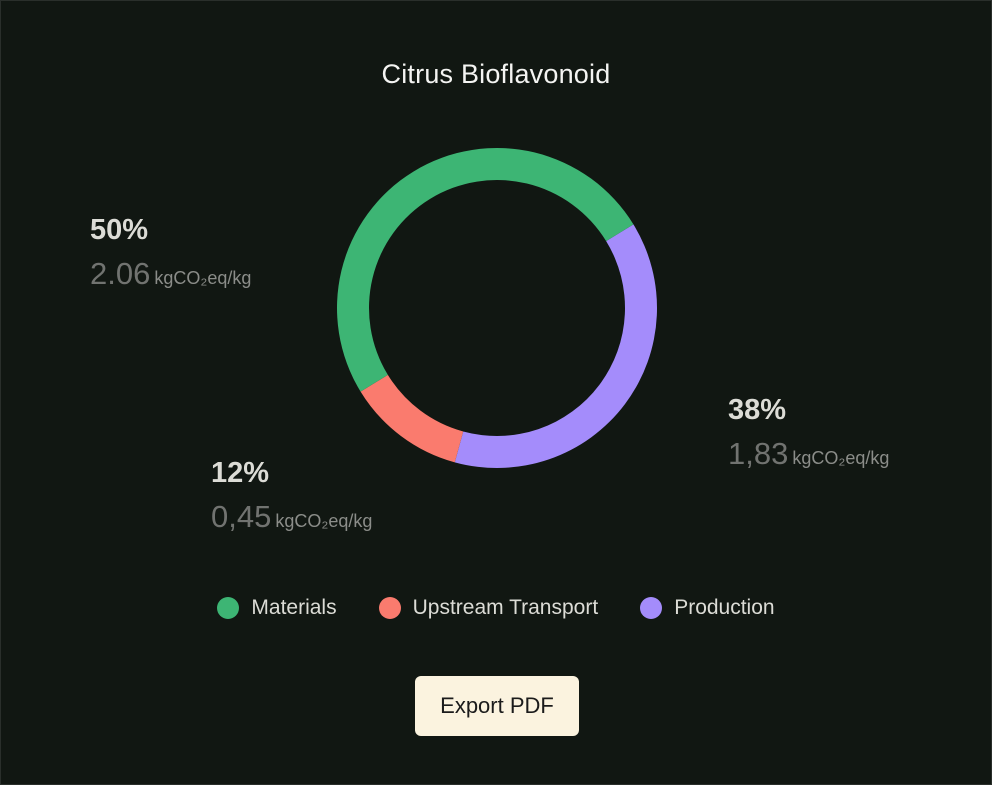  What do you see at coordinates (724, 607) in the screenshot?
I see `legend-label-production: Production` at bounding box center [724, 607].